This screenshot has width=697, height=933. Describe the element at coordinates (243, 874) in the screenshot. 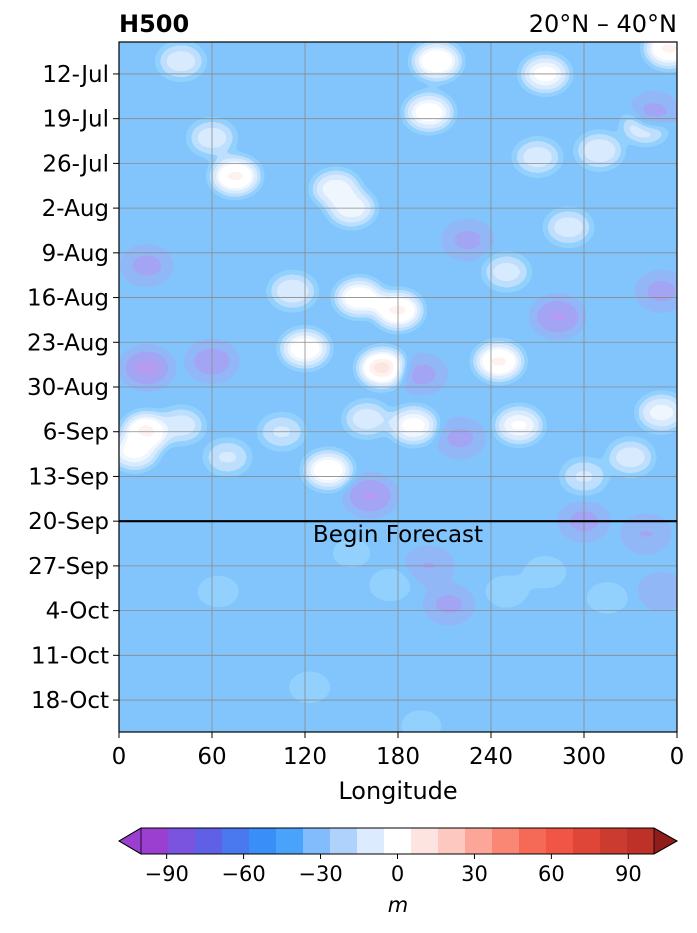

I see `colorbar-tick-label: −60` at that location.